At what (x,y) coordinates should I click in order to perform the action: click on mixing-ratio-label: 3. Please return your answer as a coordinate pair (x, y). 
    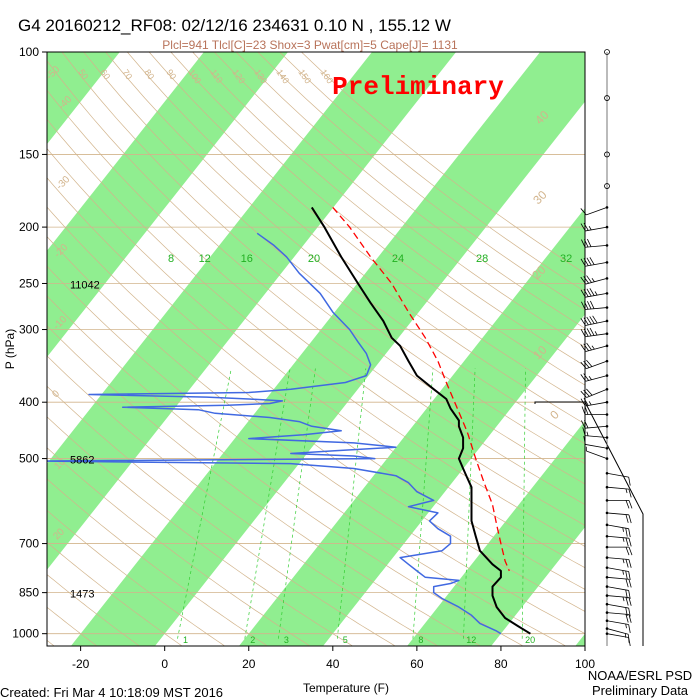
    Looking at the image, I should click on (286, 640).